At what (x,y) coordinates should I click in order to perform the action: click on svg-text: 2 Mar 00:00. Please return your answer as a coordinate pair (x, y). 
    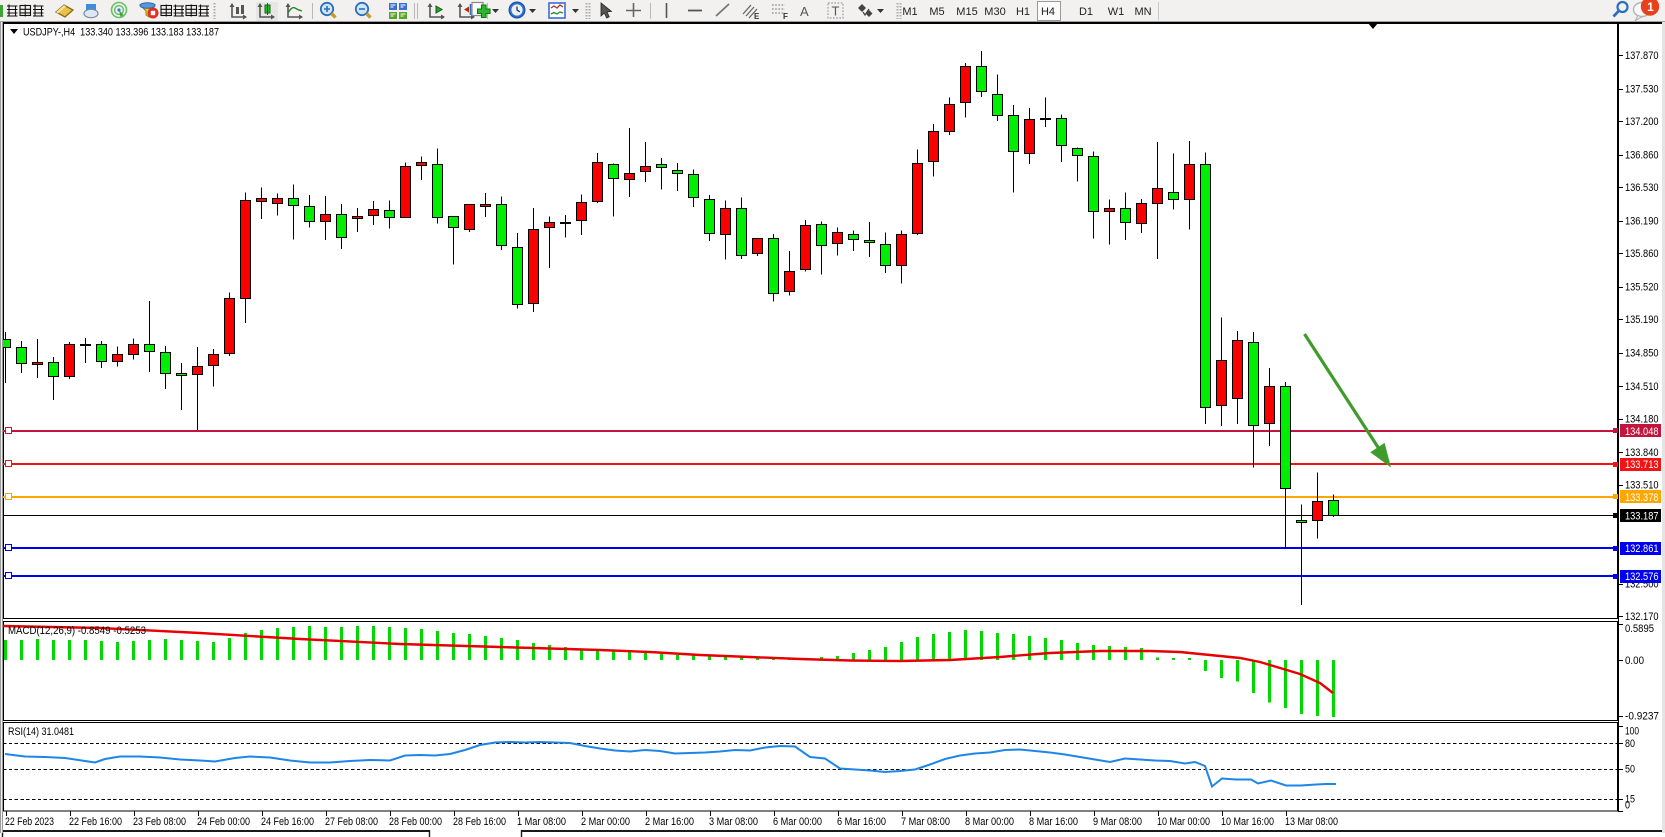
    Looking at the image, I should click on (605, 822).